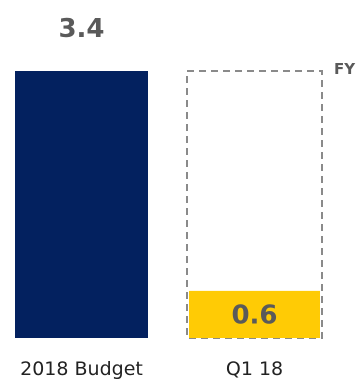 The width and height of the screenshot is (361, 381). Describe the element at coordinates (81, 29) in the screenshot. I see `budget-value-label: 3.4` at that location.